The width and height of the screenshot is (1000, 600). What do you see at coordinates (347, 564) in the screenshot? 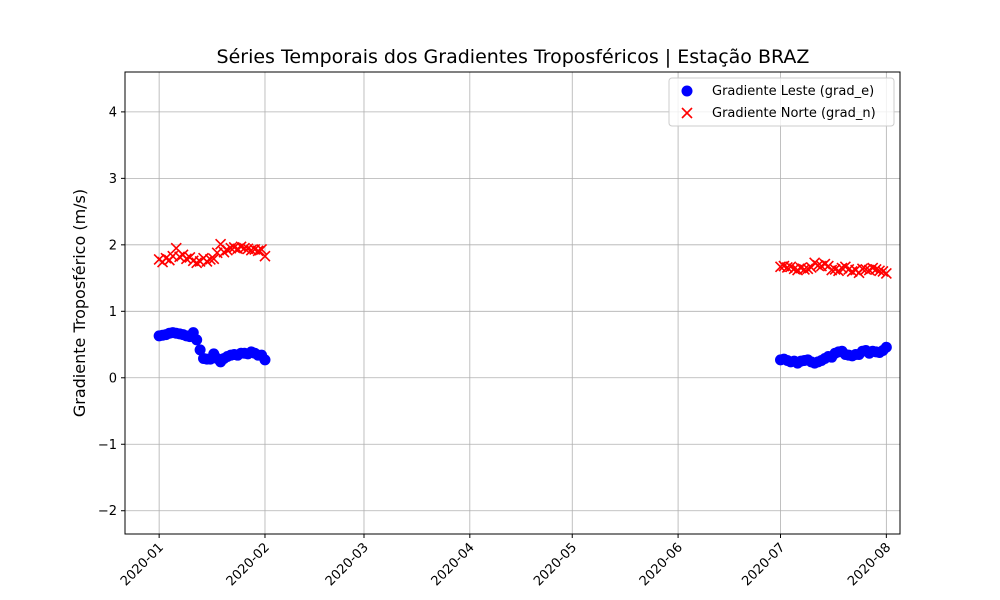
I see `x-tick-label: 2020-03` at bounding box center [347, 564].